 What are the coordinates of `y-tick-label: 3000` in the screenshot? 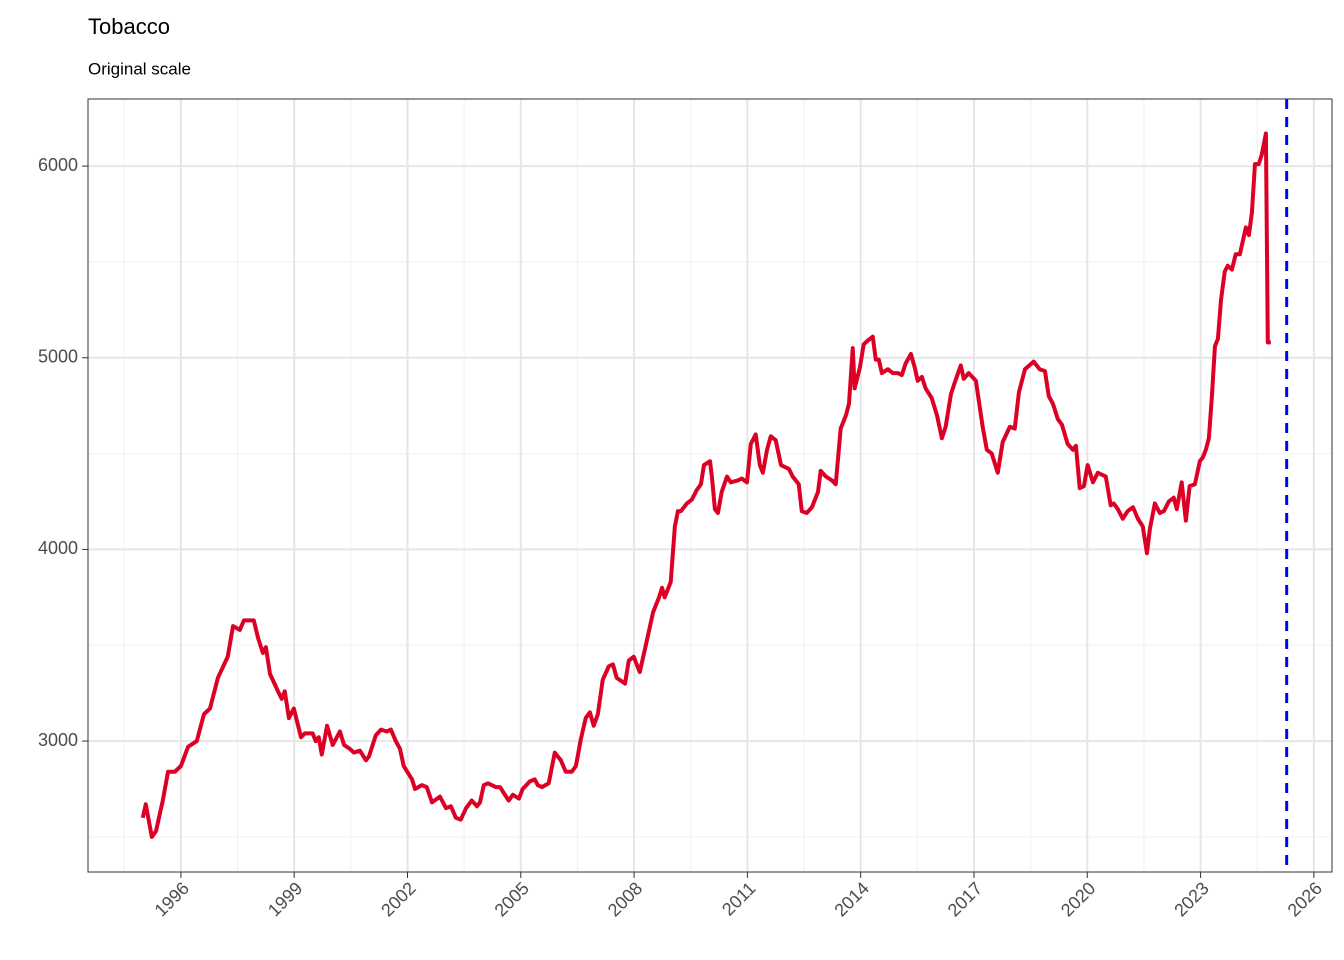 It's located at (58, 740).